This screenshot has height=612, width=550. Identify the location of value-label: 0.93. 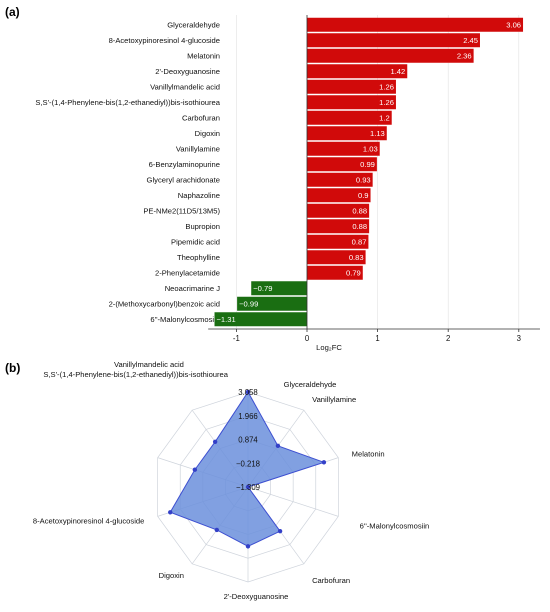
(363, 179).